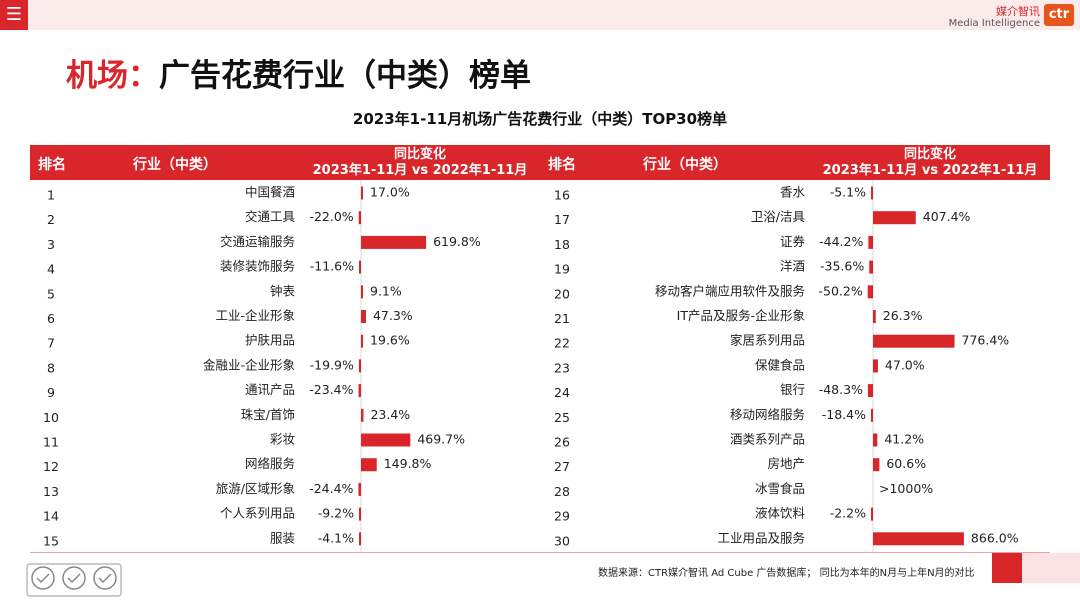 The width and height of the screenshot is (1080, 608). Describe the element at coordinates (562, 195) in the screenshot. I see `rank-label: 16` at that location.